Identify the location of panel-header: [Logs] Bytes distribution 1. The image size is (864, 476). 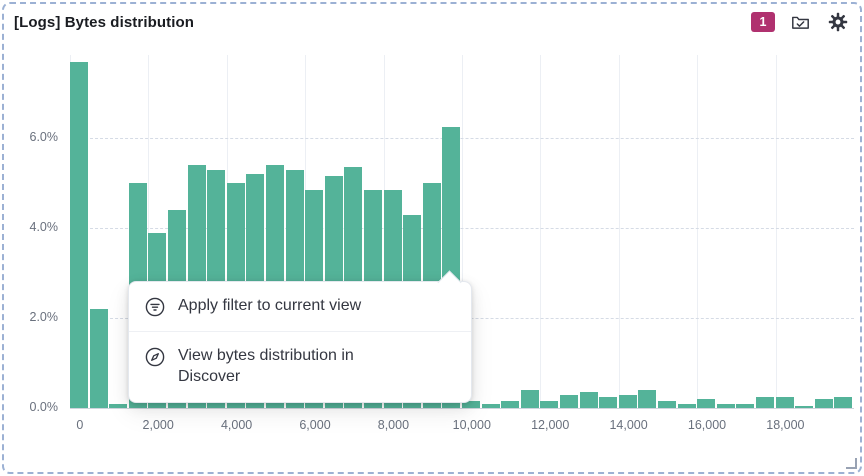
(432, 22).